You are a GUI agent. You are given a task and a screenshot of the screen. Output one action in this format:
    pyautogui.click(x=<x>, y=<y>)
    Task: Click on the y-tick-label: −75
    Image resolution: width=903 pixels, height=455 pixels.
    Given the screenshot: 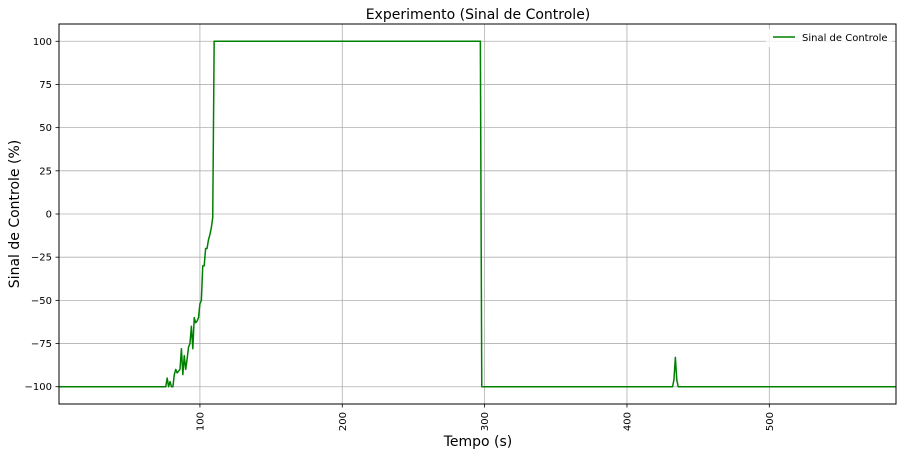 What is the action you would take?
    pyautogui.click(x=41, y=344)
    